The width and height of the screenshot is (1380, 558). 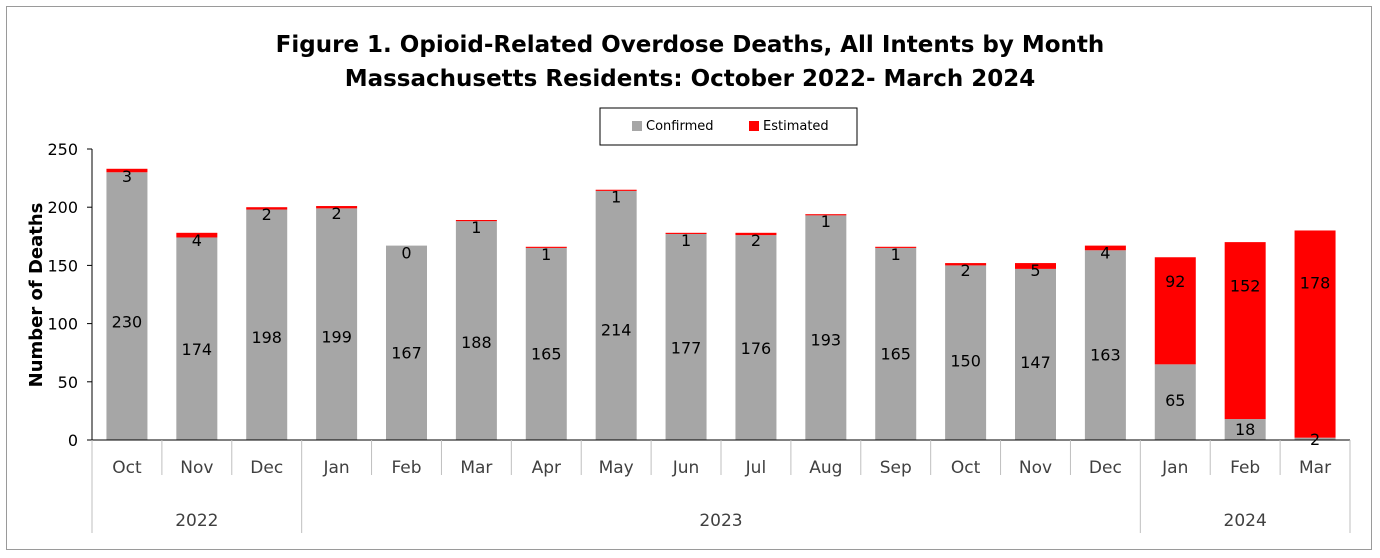 I want to click on data-label-confirmed: 193, so click(x=826, y=340).